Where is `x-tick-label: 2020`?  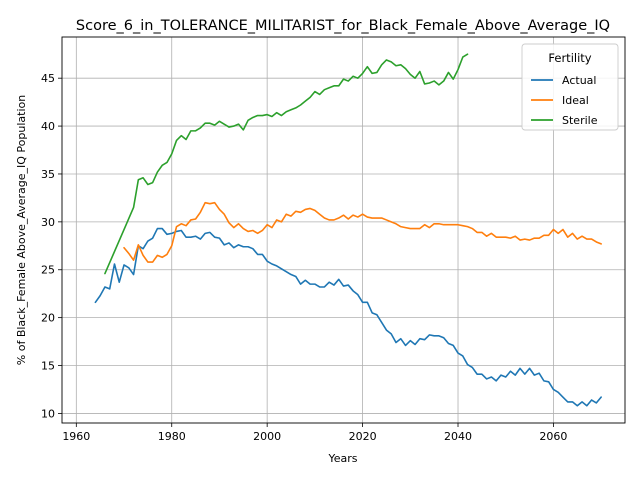
x-tick-label: 2020 is located at coordinates (363, 436).